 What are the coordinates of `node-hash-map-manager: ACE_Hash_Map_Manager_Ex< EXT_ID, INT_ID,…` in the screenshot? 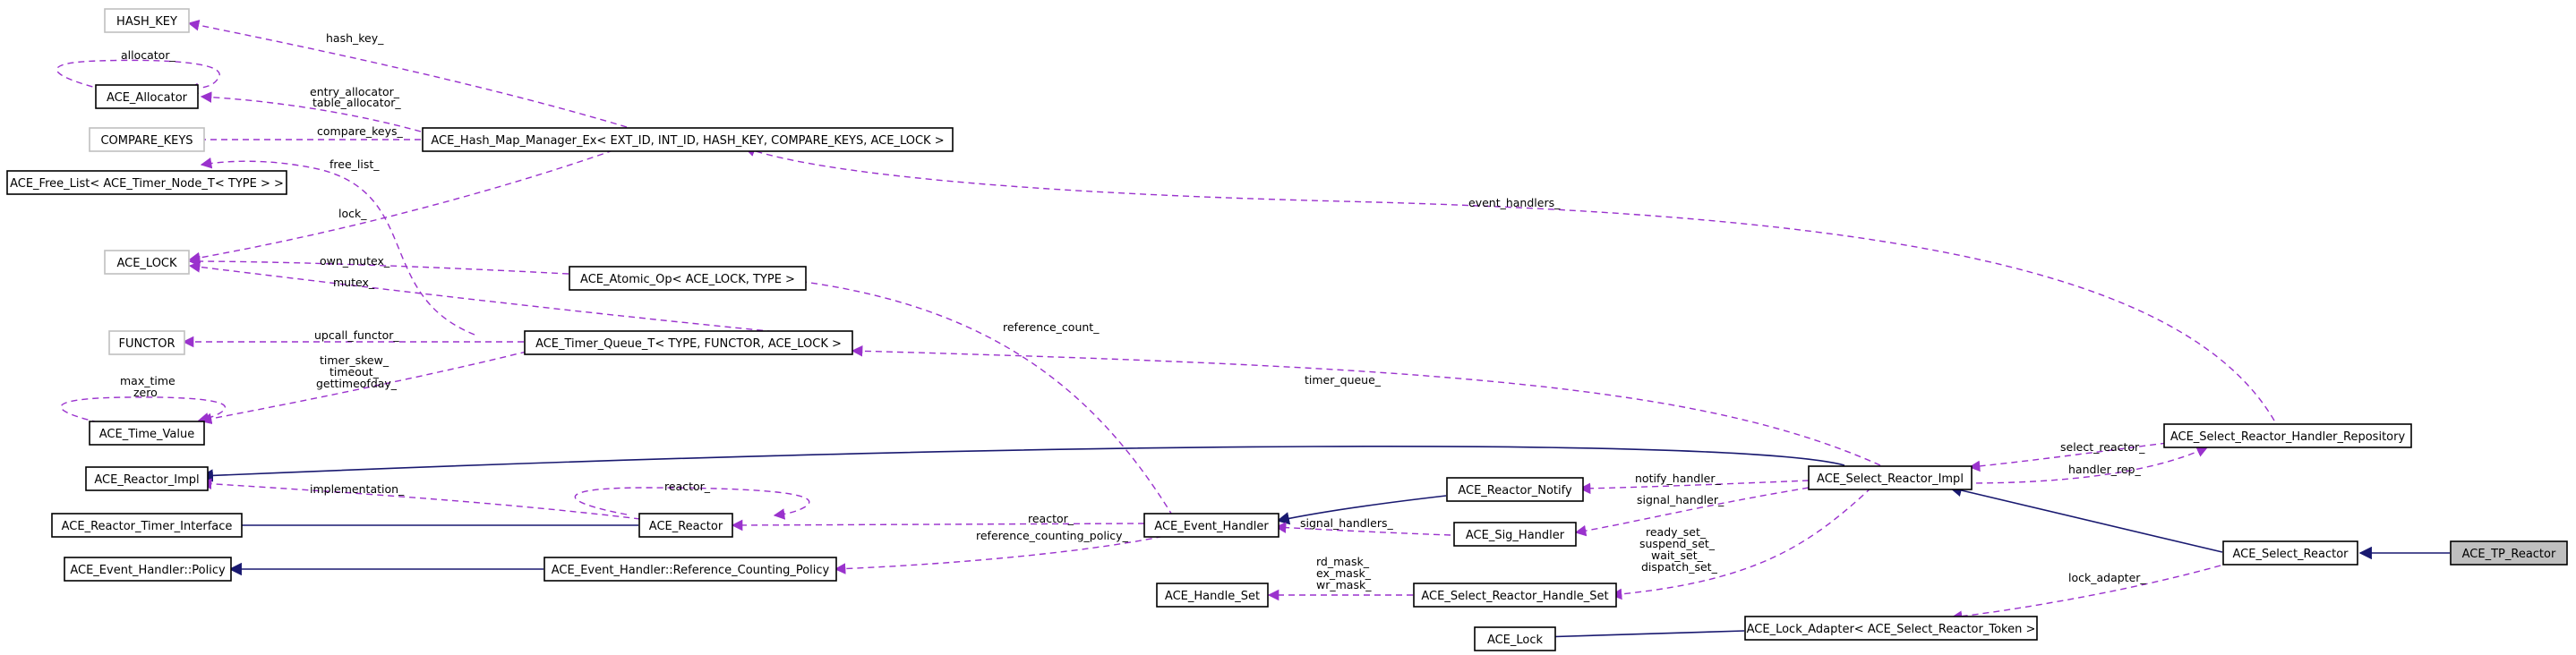 It's located at (688, 139).